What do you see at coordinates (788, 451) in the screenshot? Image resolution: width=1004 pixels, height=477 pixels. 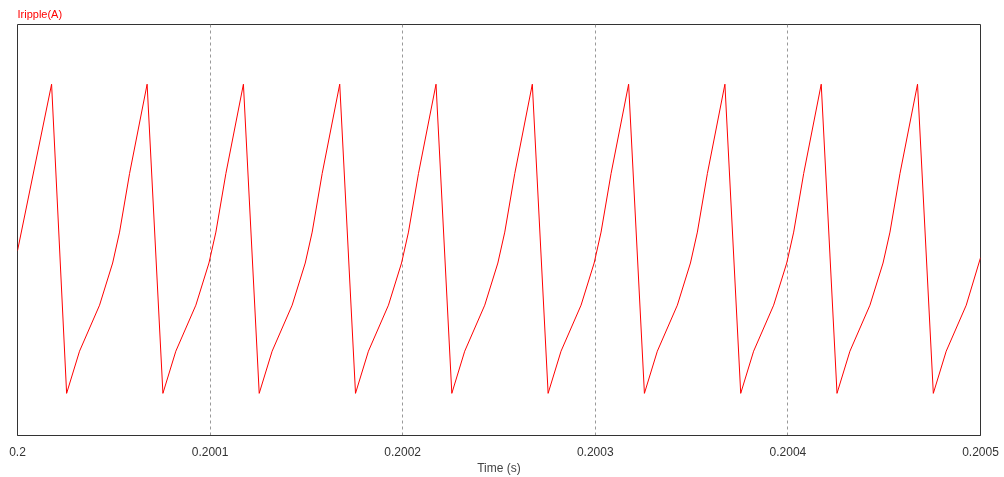 I see `x-tick-label: 0.2004` at bounding box center [788, 451].